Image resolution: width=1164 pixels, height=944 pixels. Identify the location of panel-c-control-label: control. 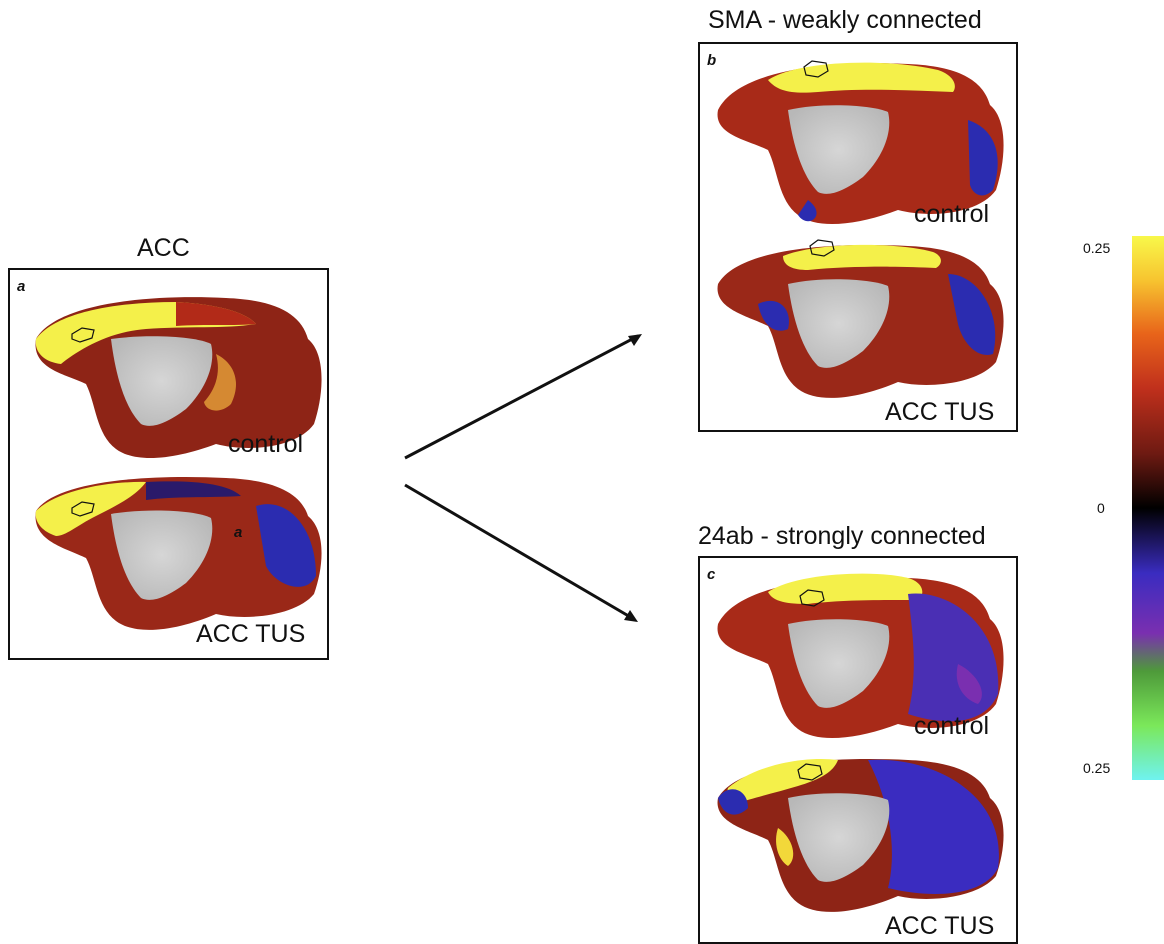
(952, 726).